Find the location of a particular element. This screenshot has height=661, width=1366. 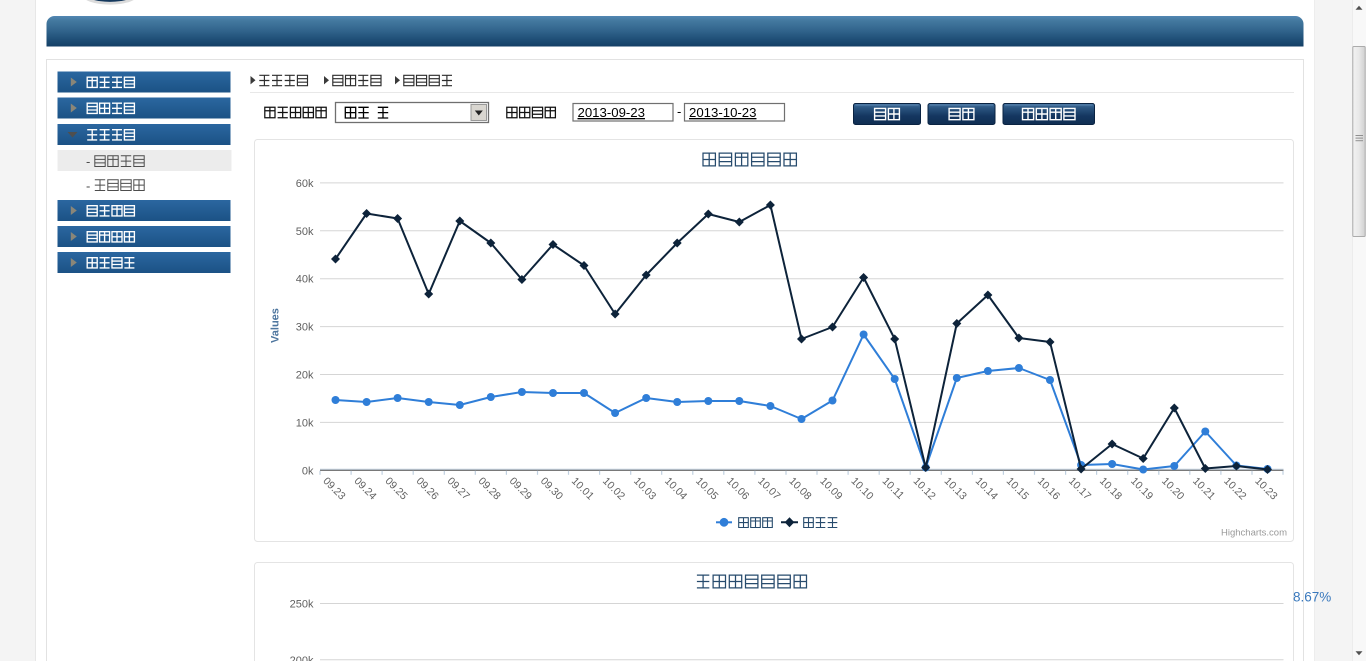

svg-text: 10k is located at coordinates (305, 423).